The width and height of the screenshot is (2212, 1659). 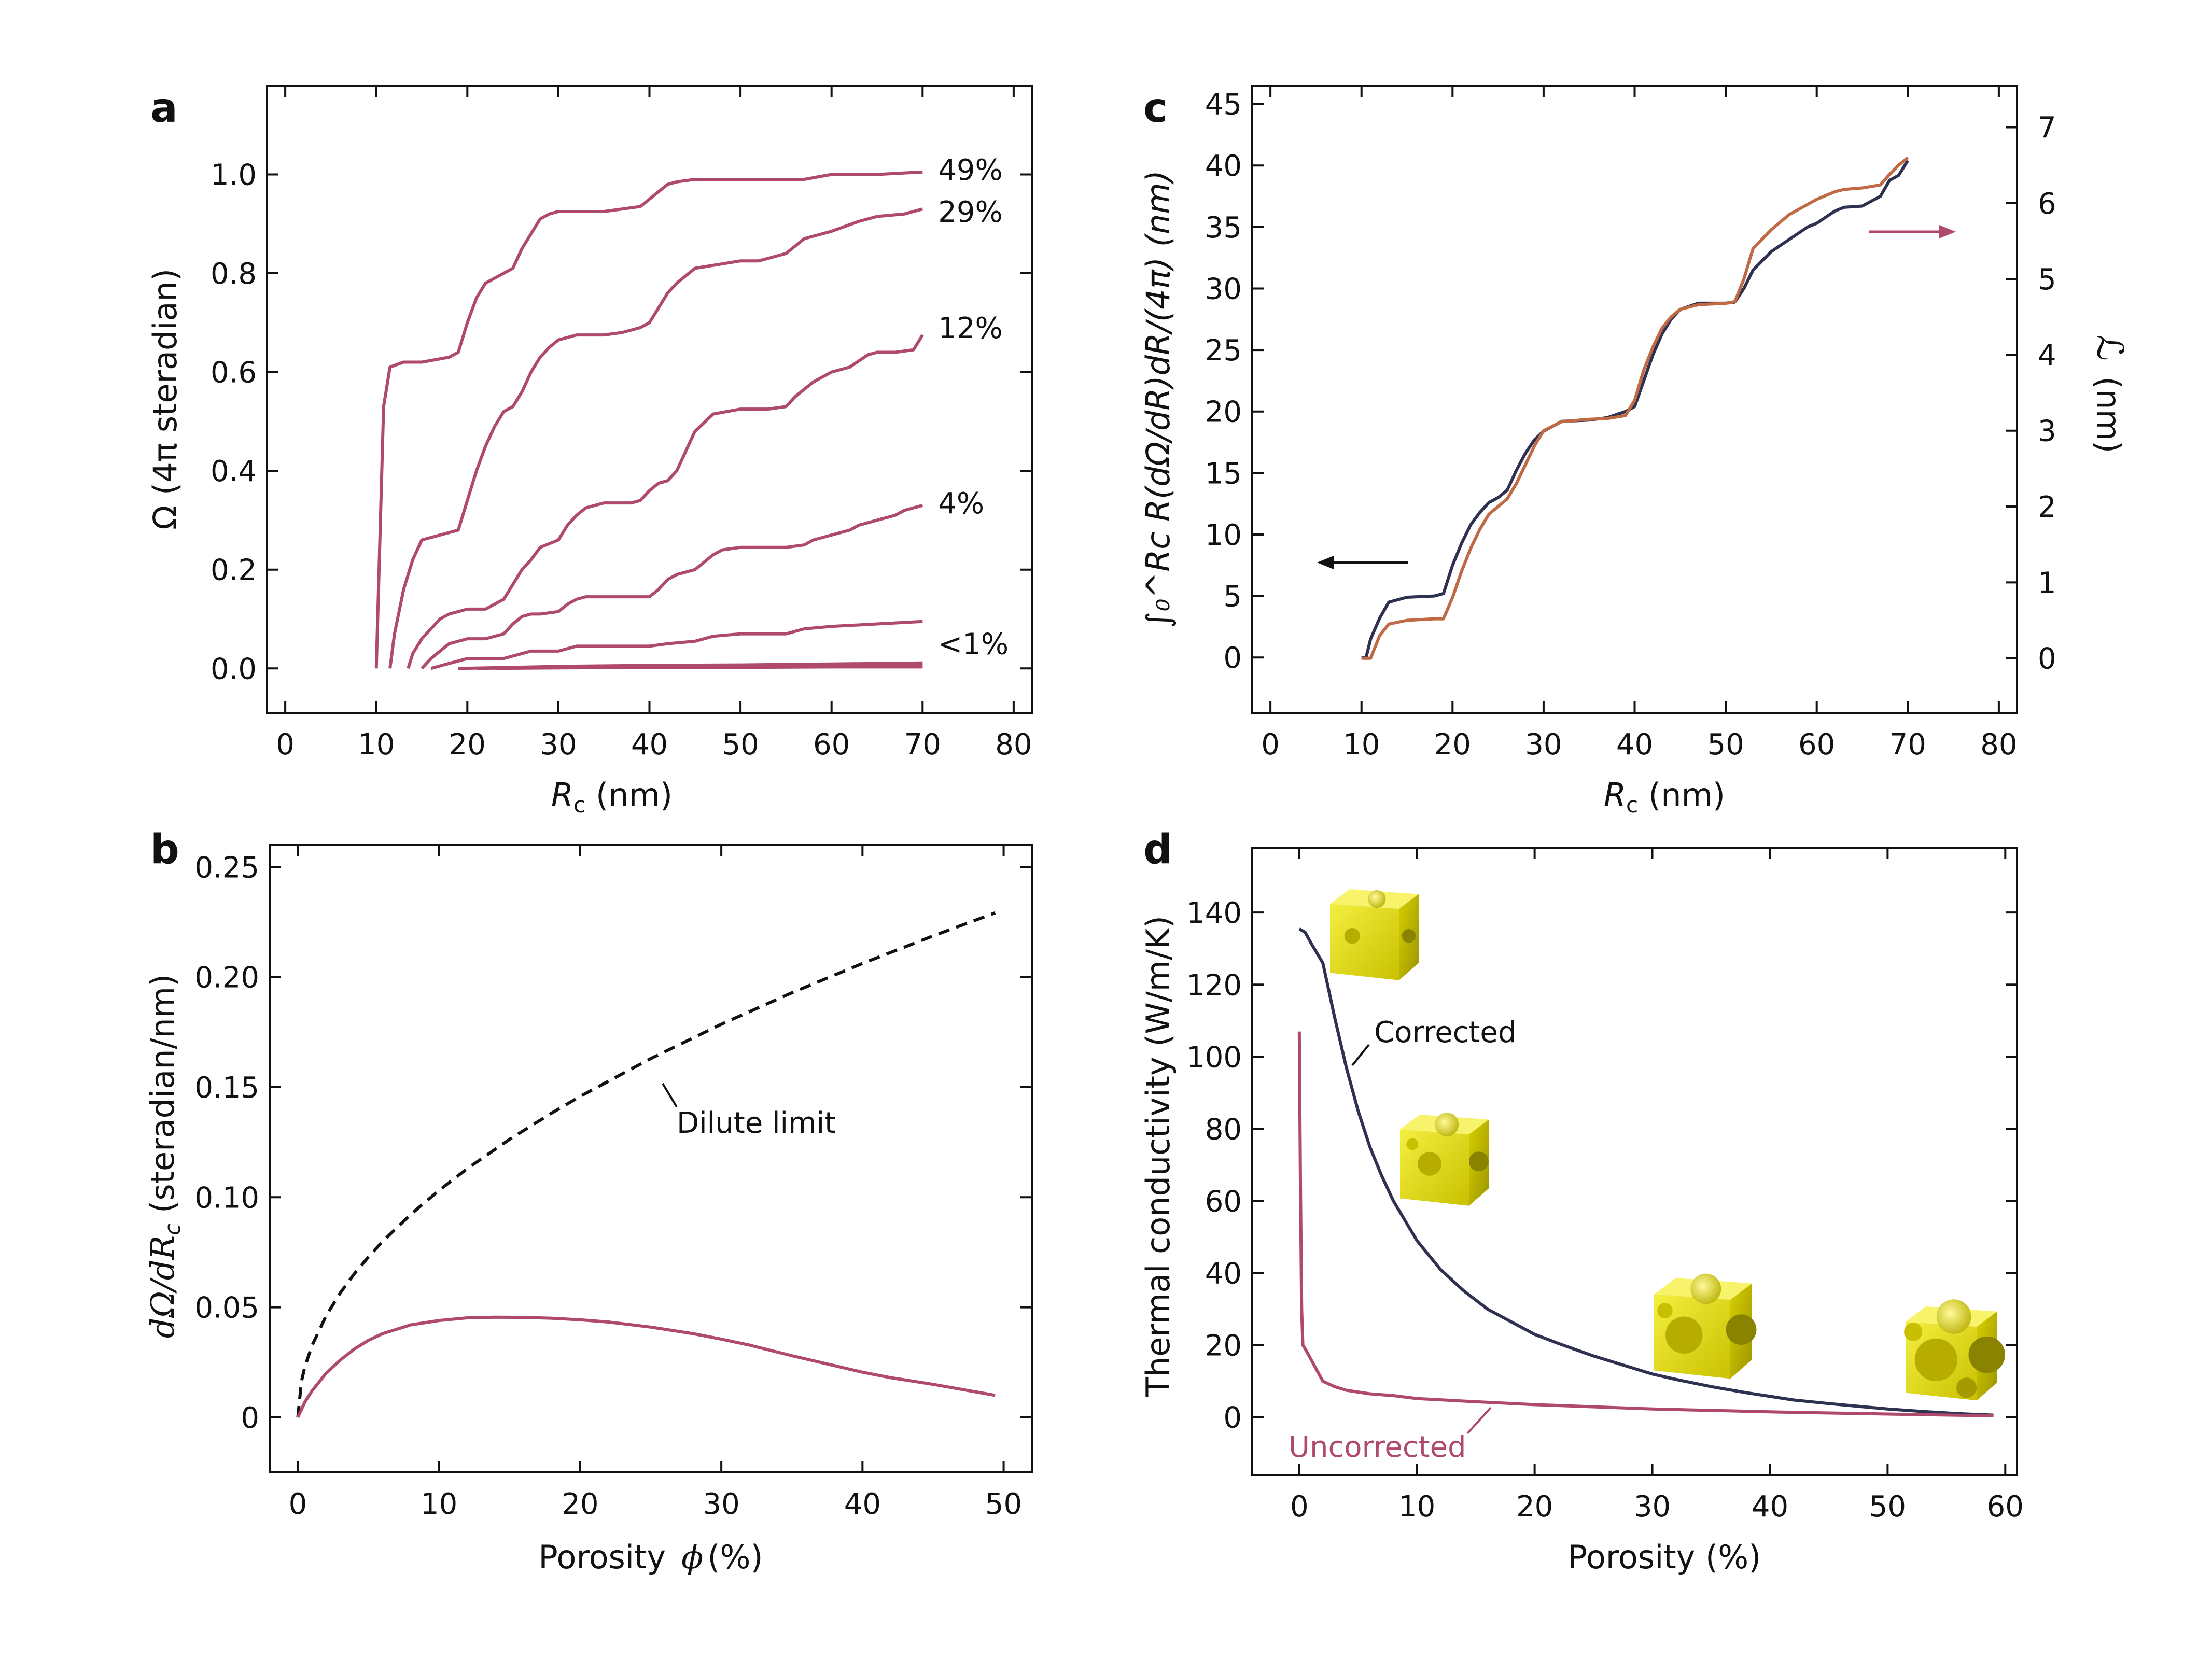 What do you see at coordinates (2047, 280) in the screenshot?
I see `panel-c-right-ytick-label: 5` at bounding box center [2047, 280].